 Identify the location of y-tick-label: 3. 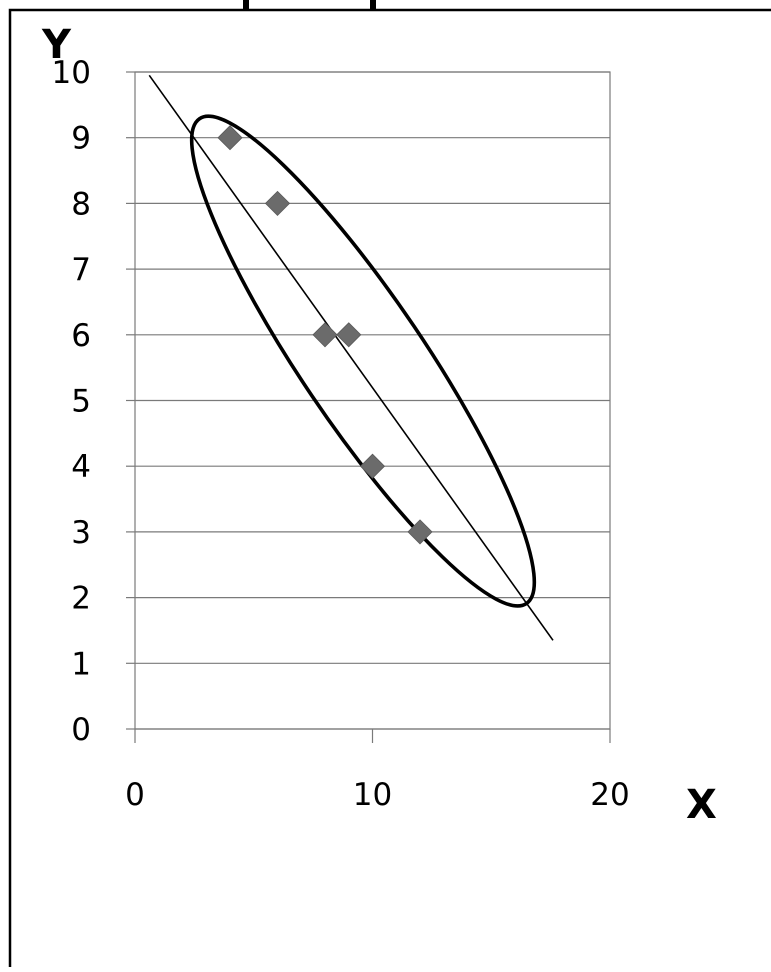
(81, 533).